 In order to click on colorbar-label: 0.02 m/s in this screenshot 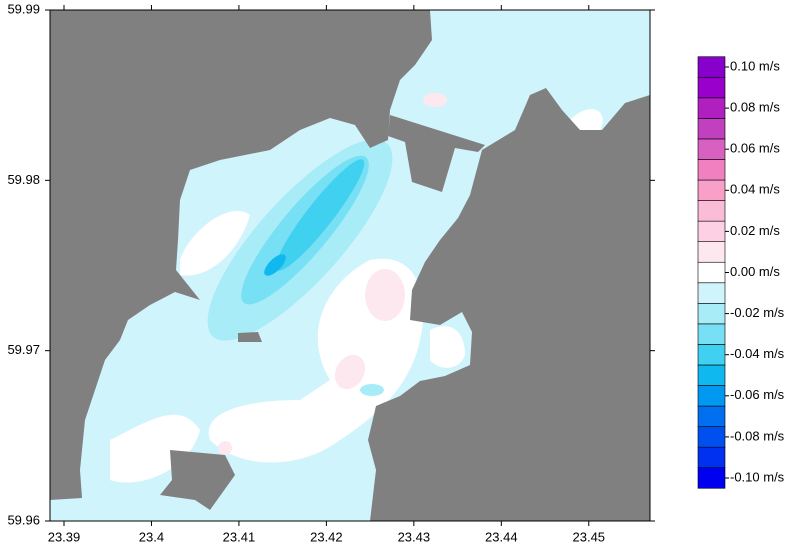, I will do `click(755, 230)`.